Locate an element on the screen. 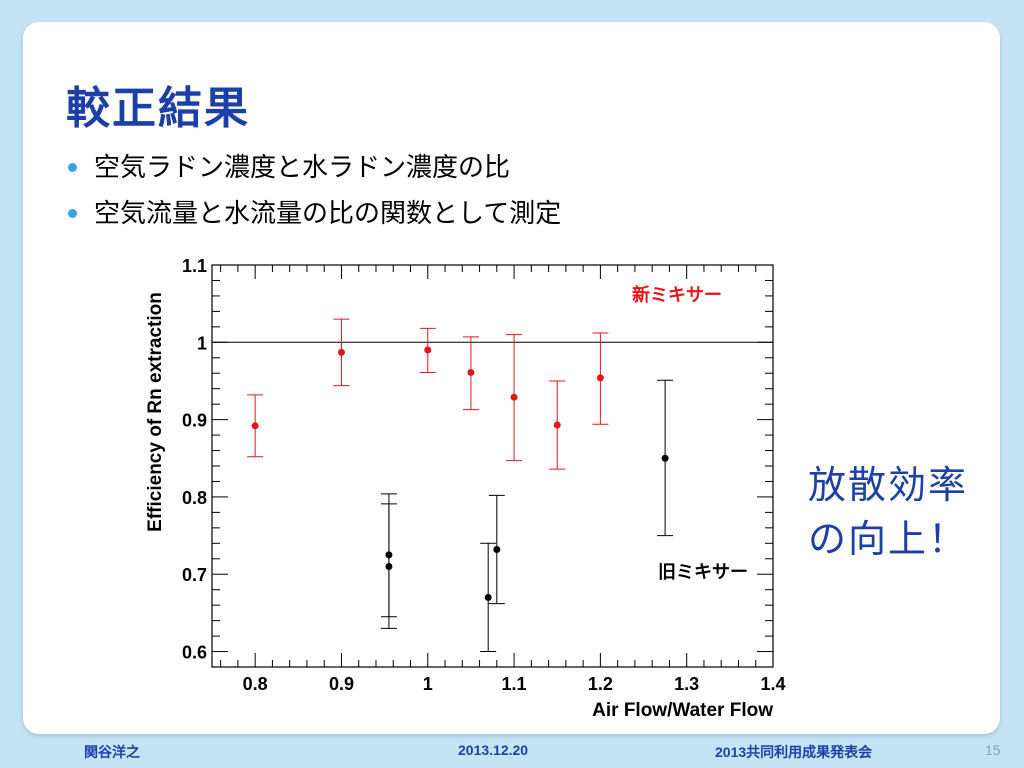 The width and height of the screenshot is (1024, 768). footer-date: 2013.12.20 is located at coordinates (493, 750).